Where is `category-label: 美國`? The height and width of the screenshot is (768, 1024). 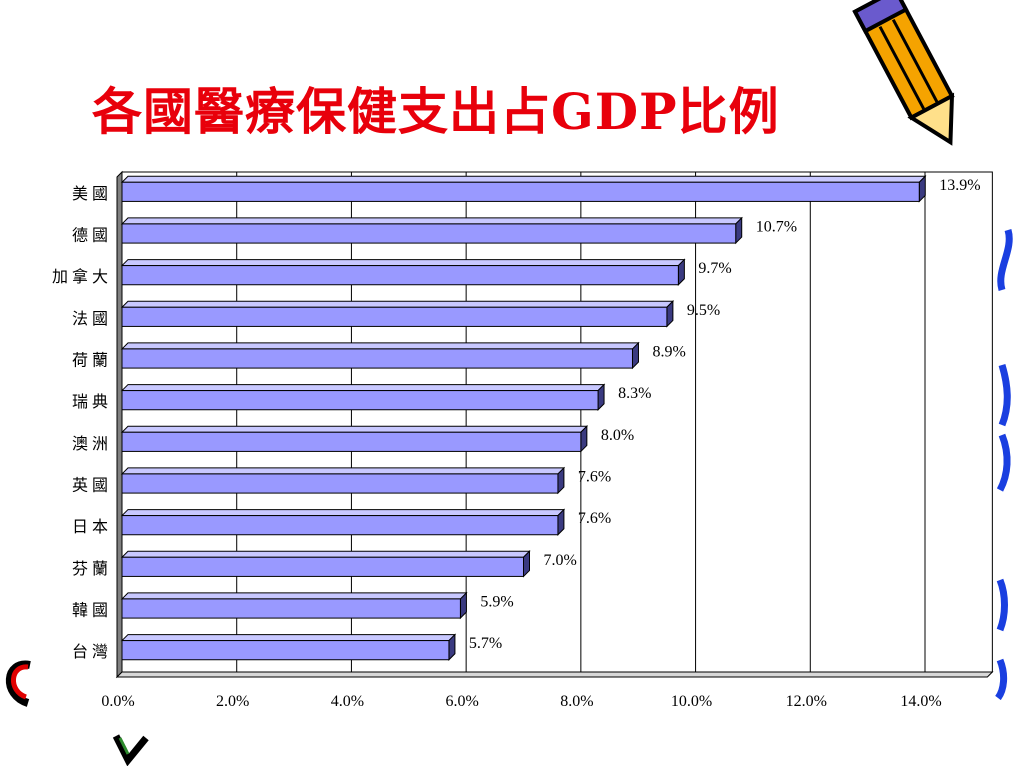
category-label: 美國 is located at coordinates (92, 193).